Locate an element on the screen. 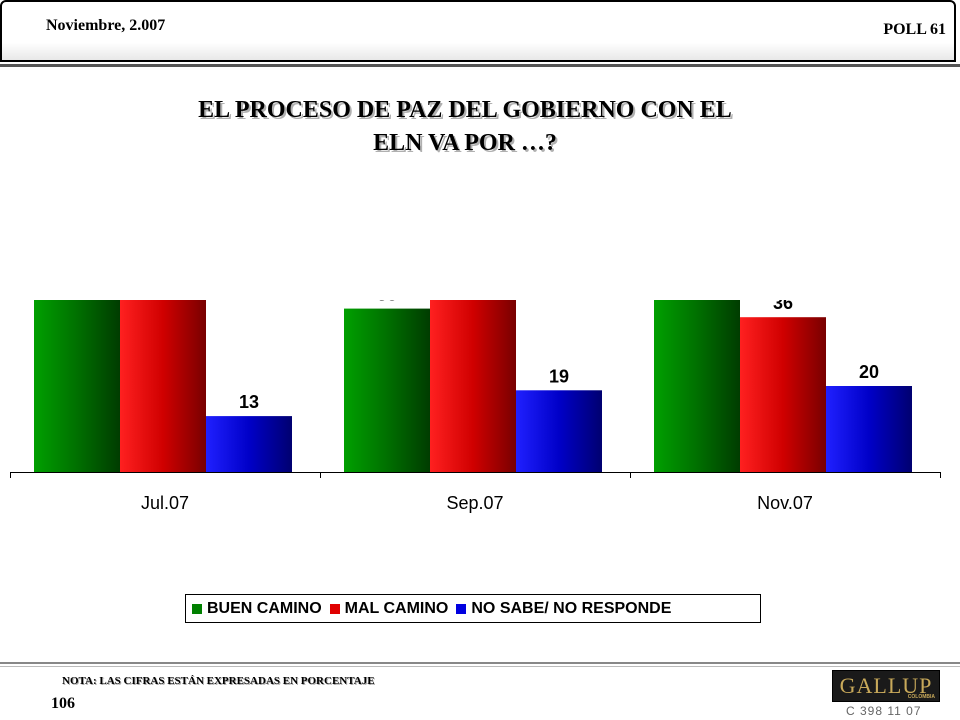  header-box is located at coordinates (478, 31).